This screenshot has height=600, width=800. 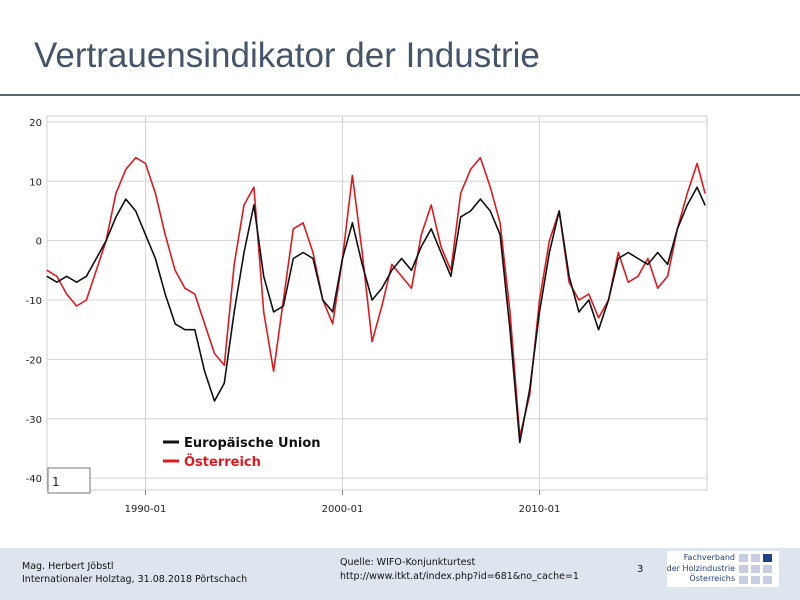 I want to click on logo-line-2: der Holzindustrie, so click(x=700, y=568).